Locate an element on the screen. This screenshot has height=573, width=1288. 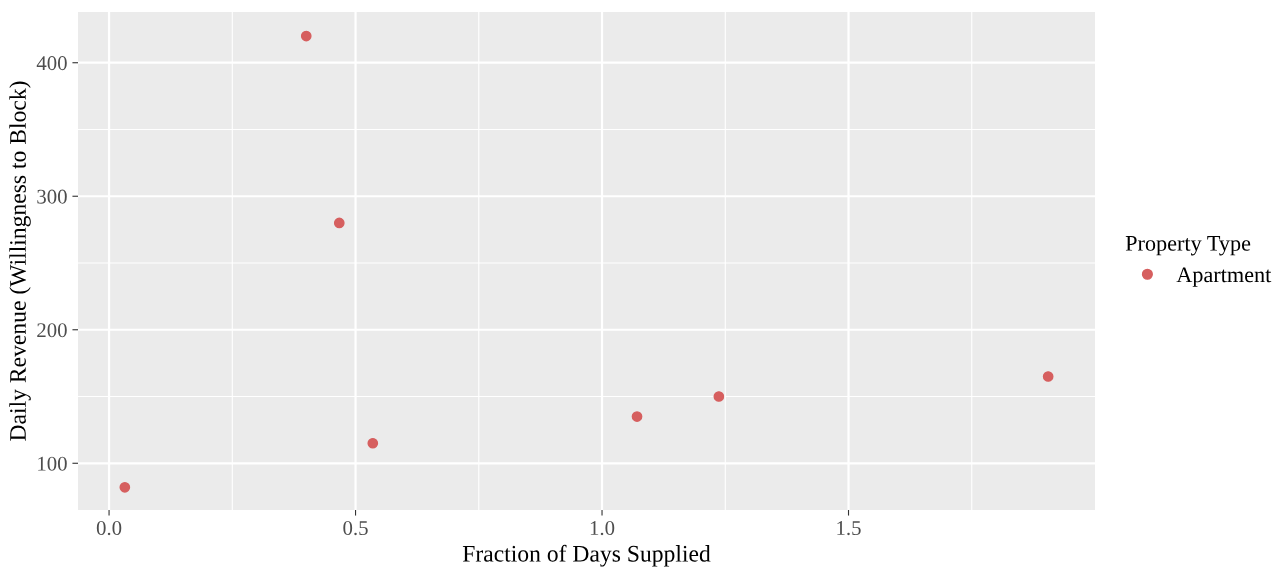
y-axis-title: Daily Revenue (Willingness to Block) is located at coordinates (20, 261).